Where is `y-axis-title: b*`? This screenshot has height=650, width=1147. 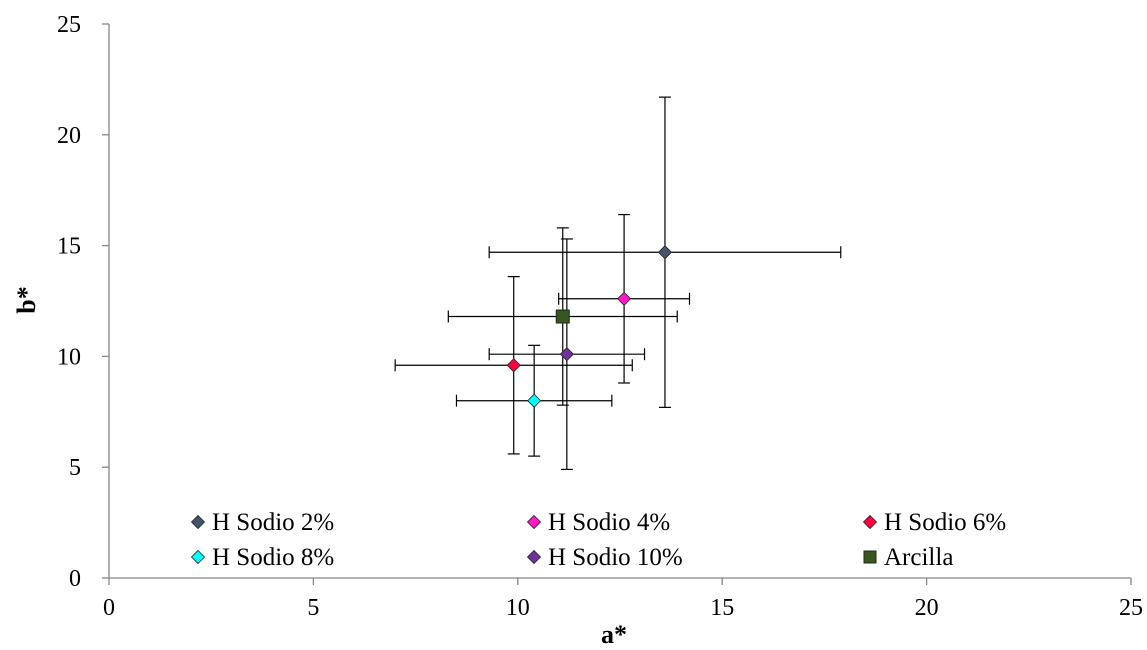
y-axis-title: b* is located at coordinates (26, 299).